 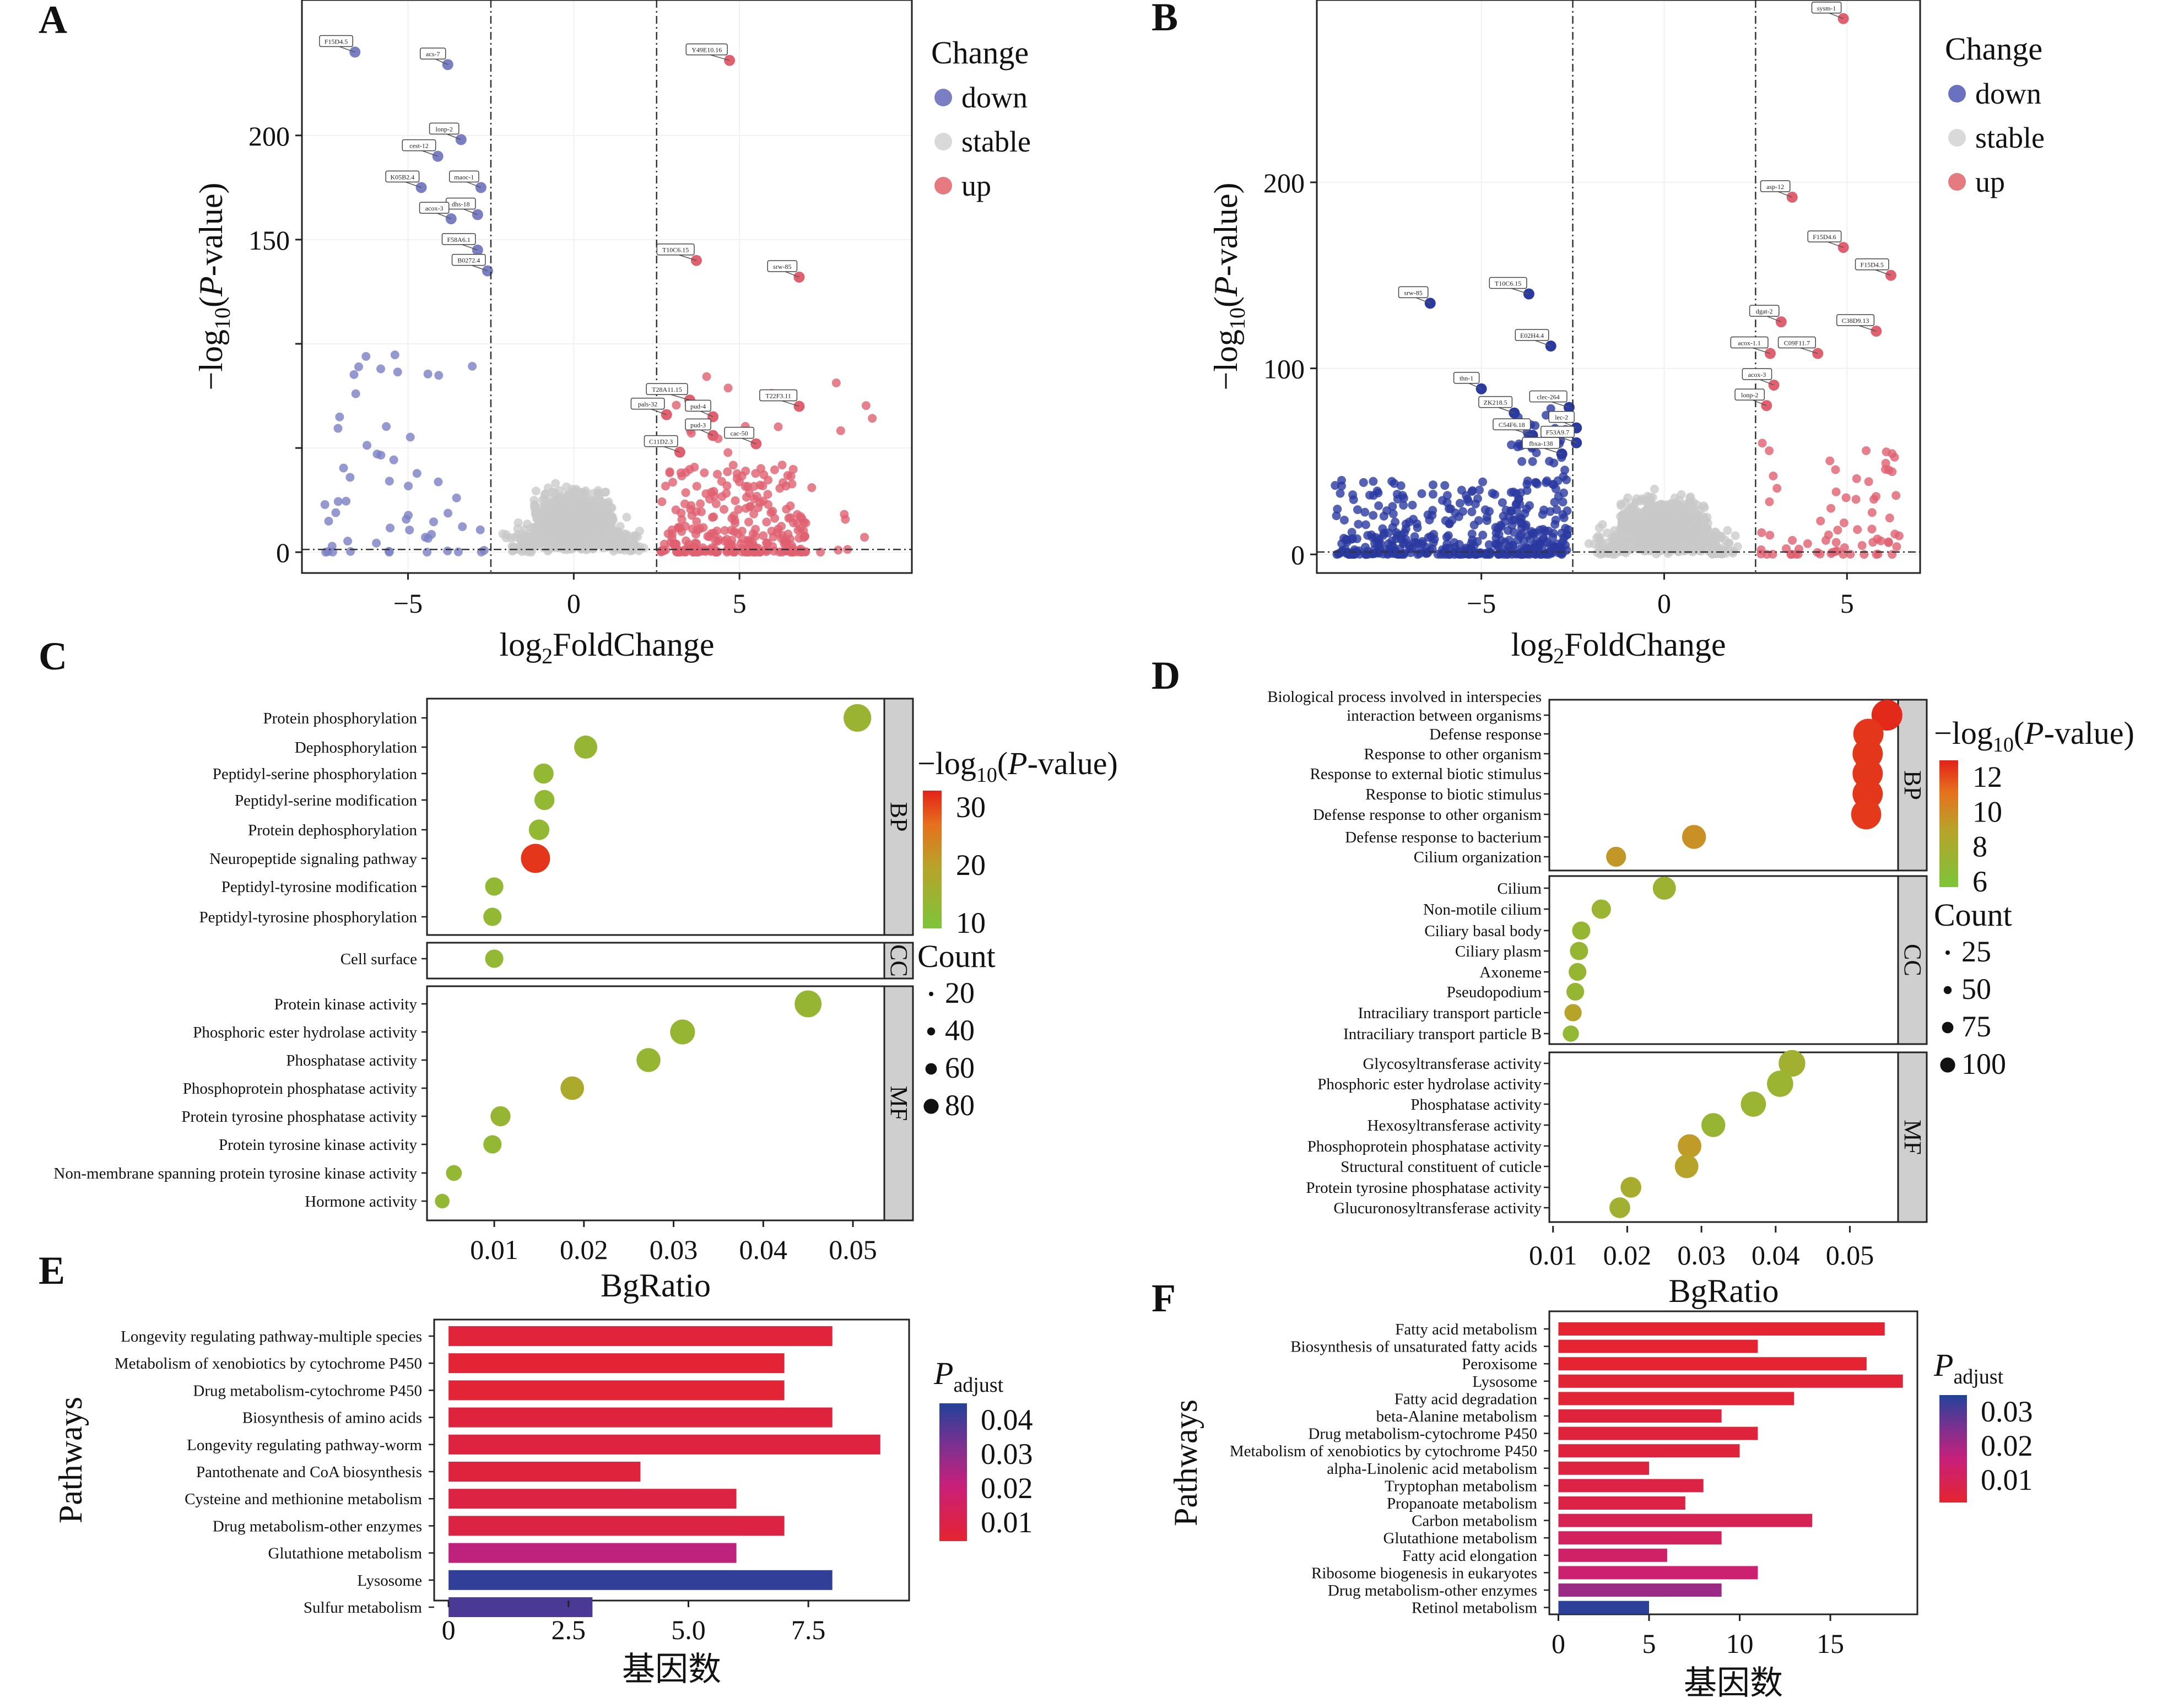 What do you see at coordinates (390, 1581) in the screenshot?
I see `pathway-label: Lysosome` at bounding box center [390, 1581].